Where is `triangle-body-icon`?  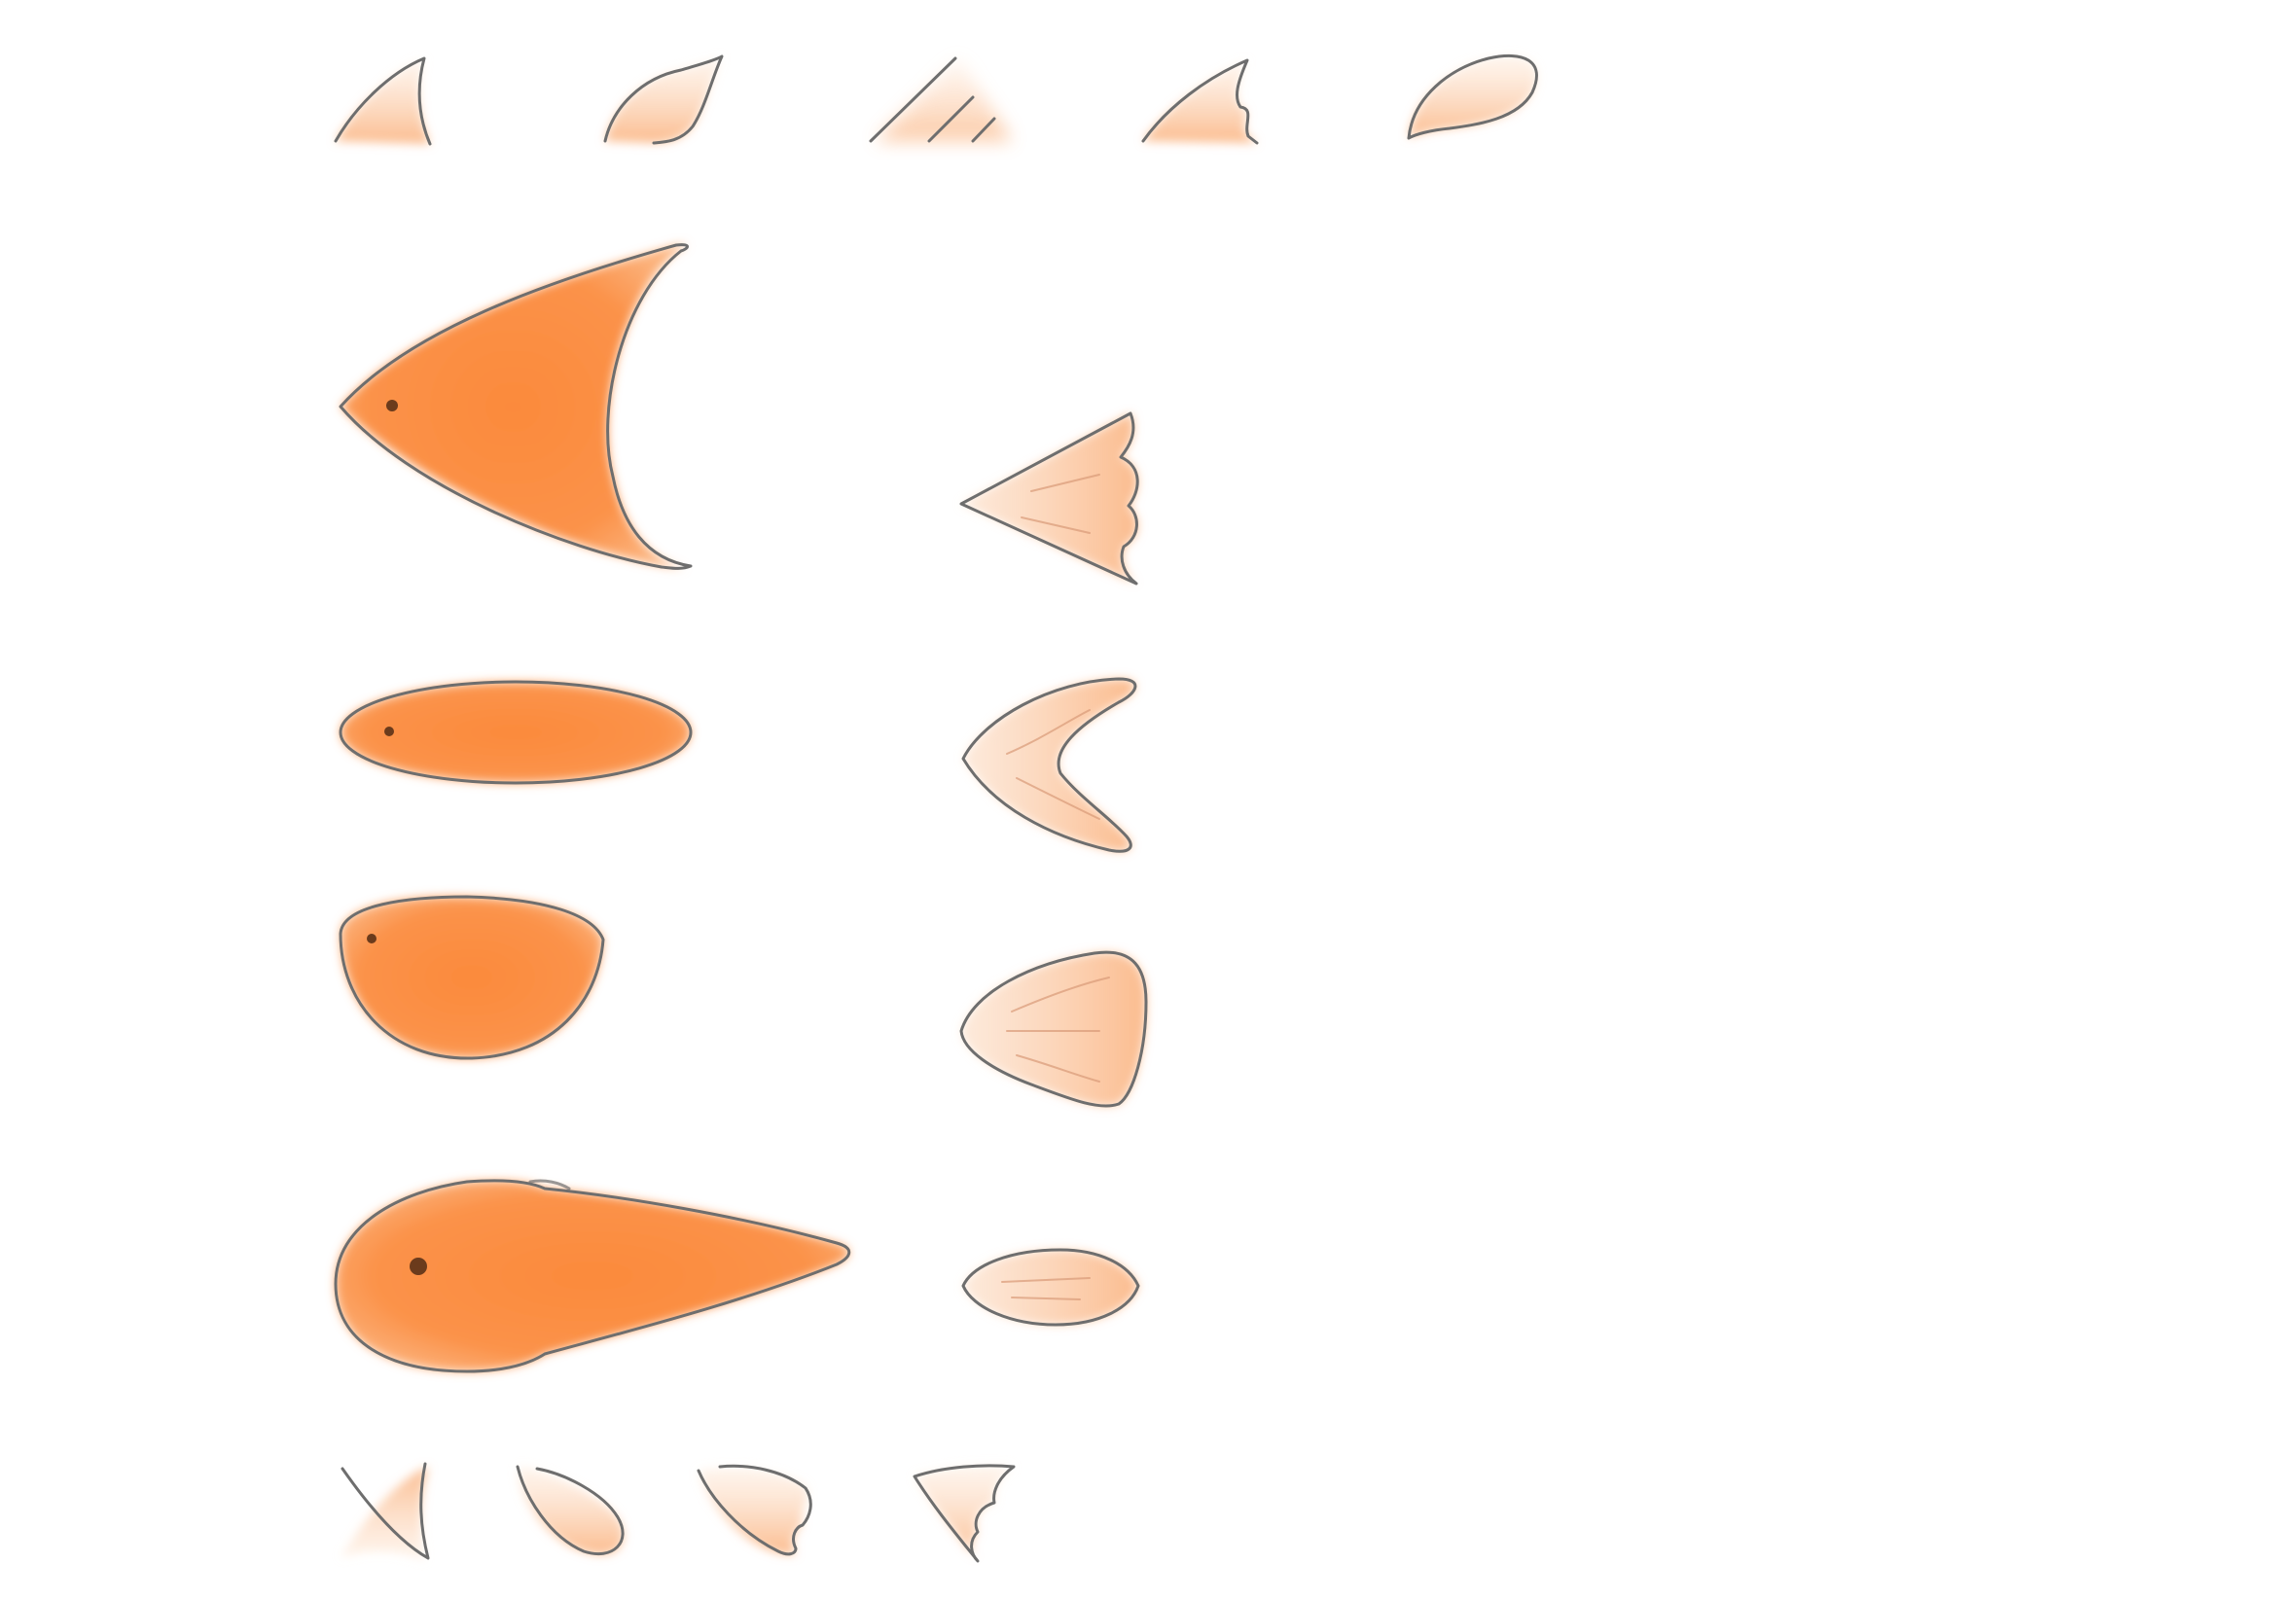
triangle-body-icon is located at coordinates (516, 406).